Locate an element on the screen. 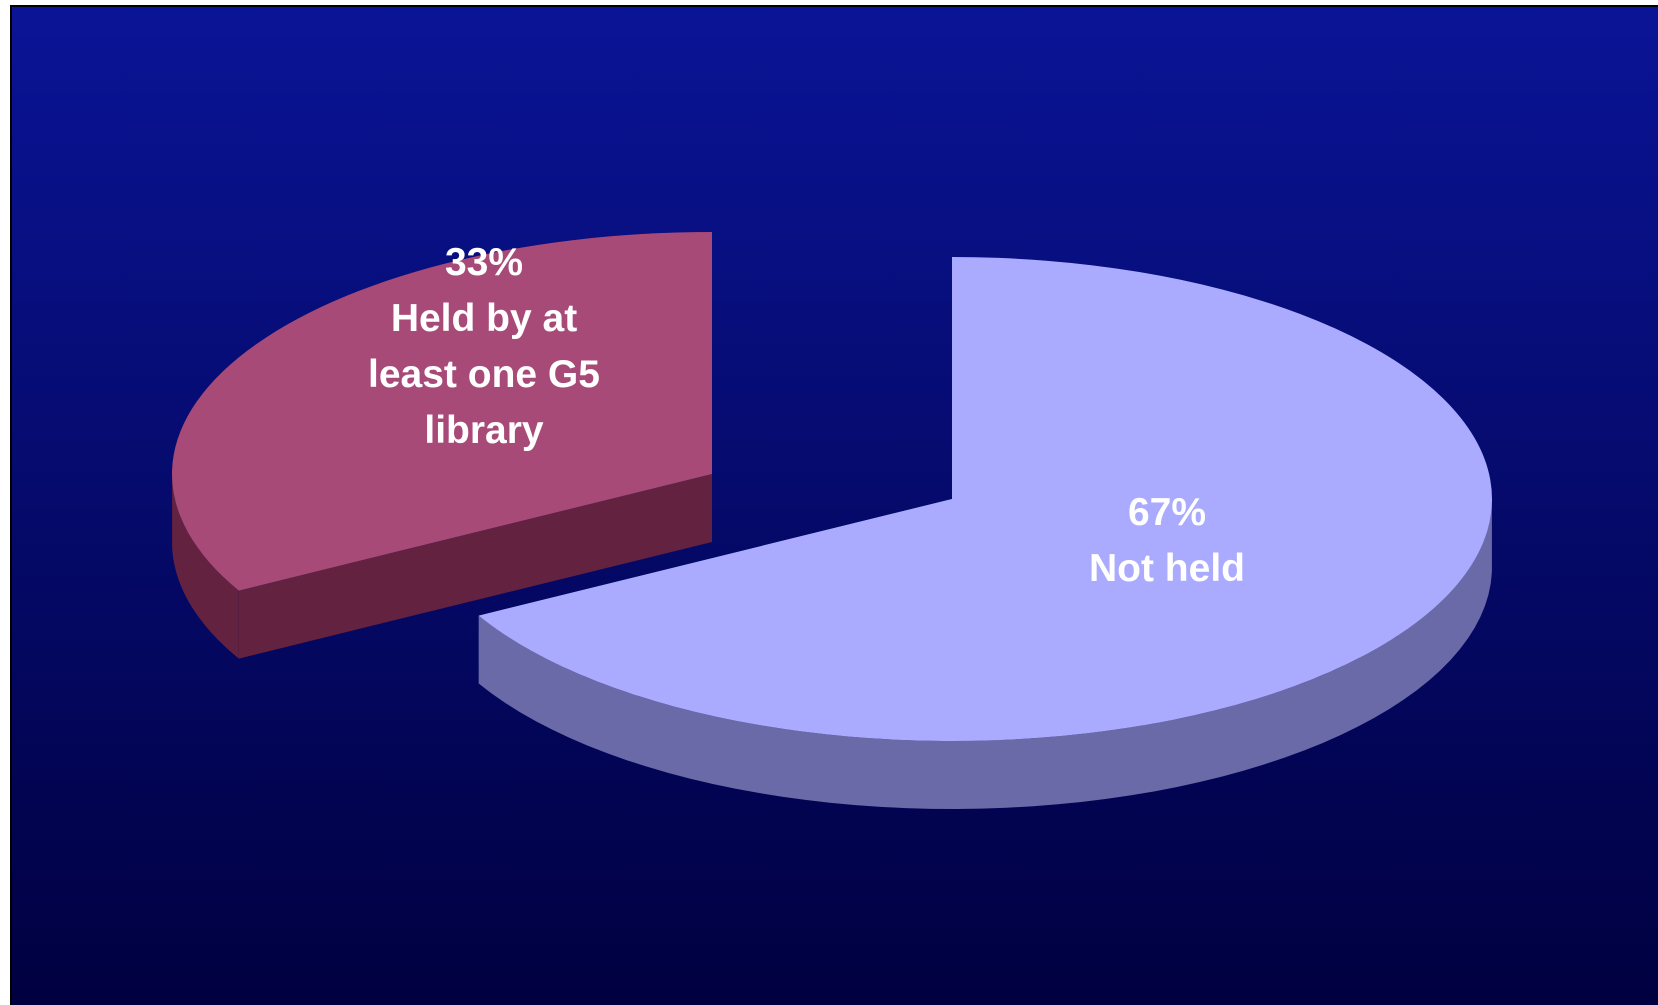 The width and height of the screenshot is (1658, 1005). slice-label-line: Not held is located at coordinates (1167, 568).